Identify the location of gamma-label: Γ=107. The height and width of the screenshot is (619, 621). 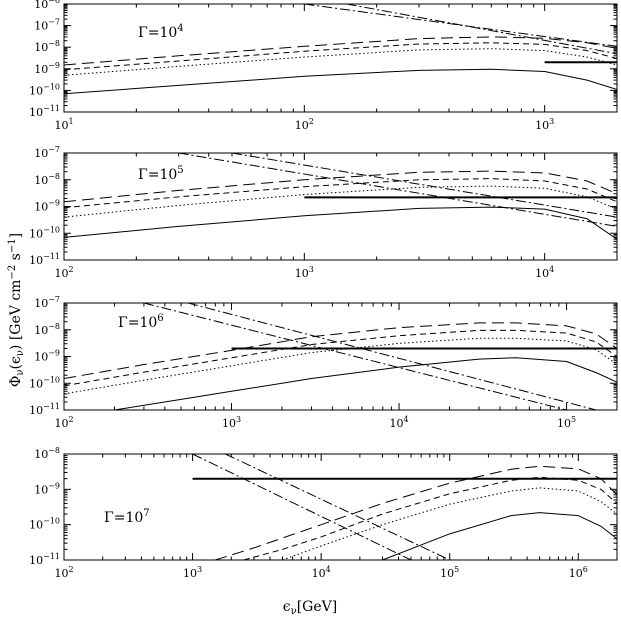
(127, 517).